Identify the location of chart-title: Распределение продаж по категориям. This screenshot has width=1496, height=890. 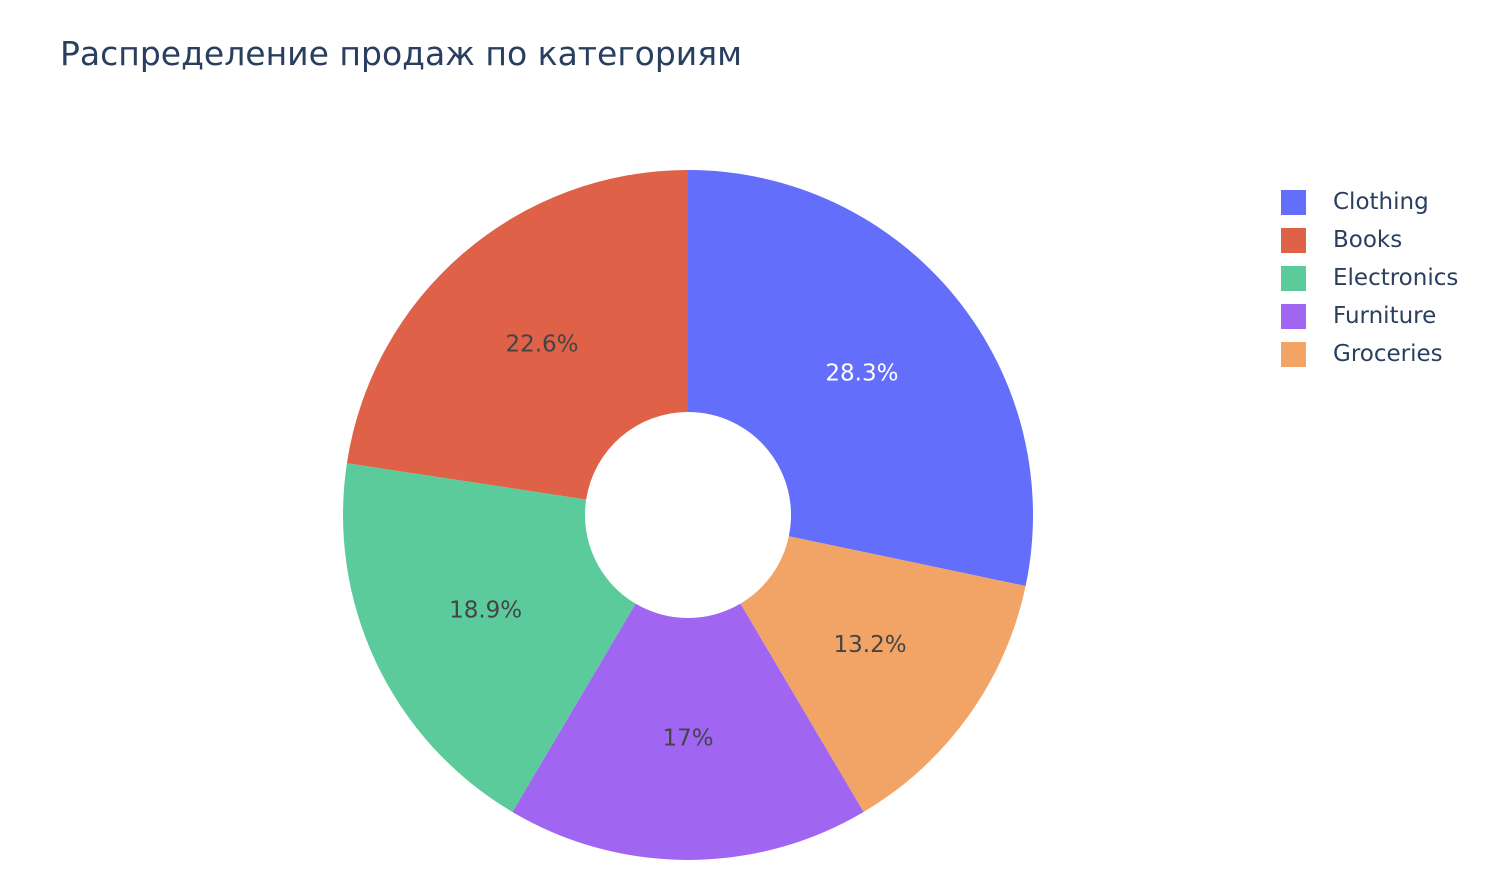
(401, 53).